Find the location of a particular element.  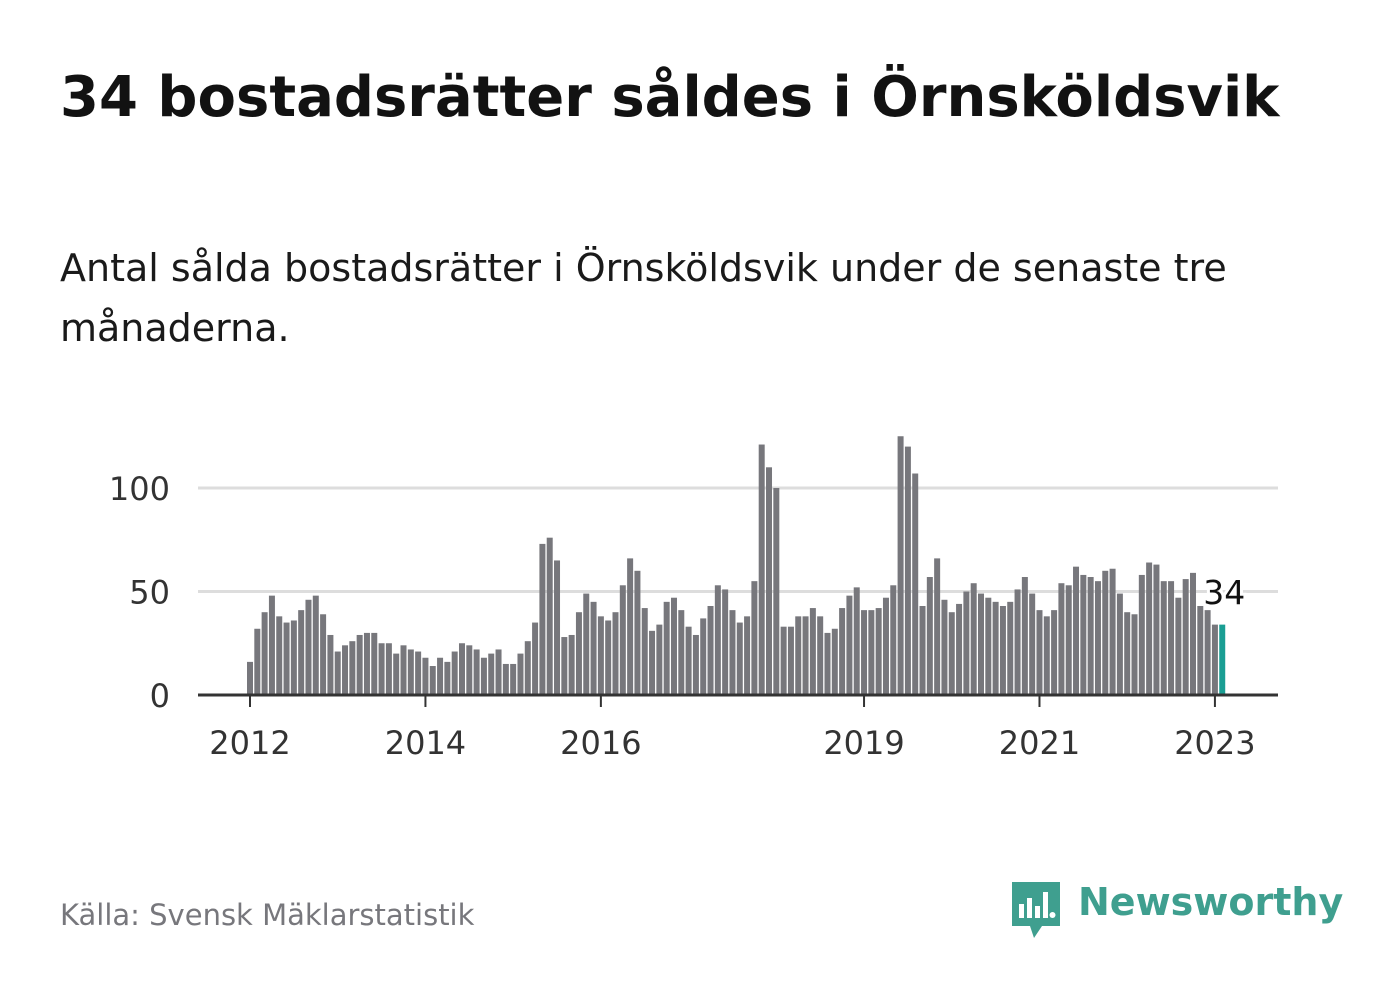

latest-value-label: 34 is located at coordinates (1224, 592).